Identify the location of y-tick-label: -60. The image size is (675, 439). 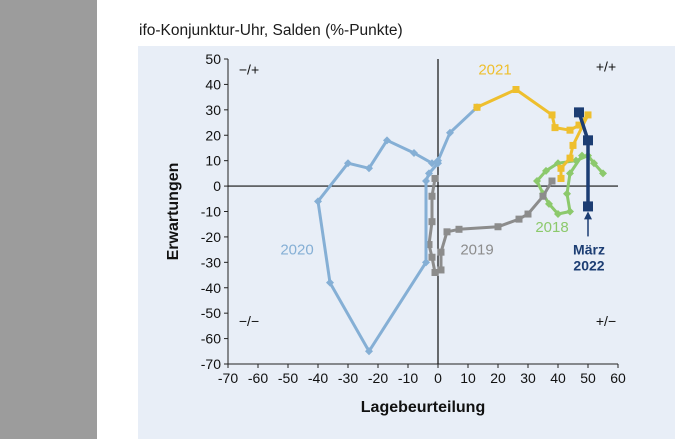
(211, 339).